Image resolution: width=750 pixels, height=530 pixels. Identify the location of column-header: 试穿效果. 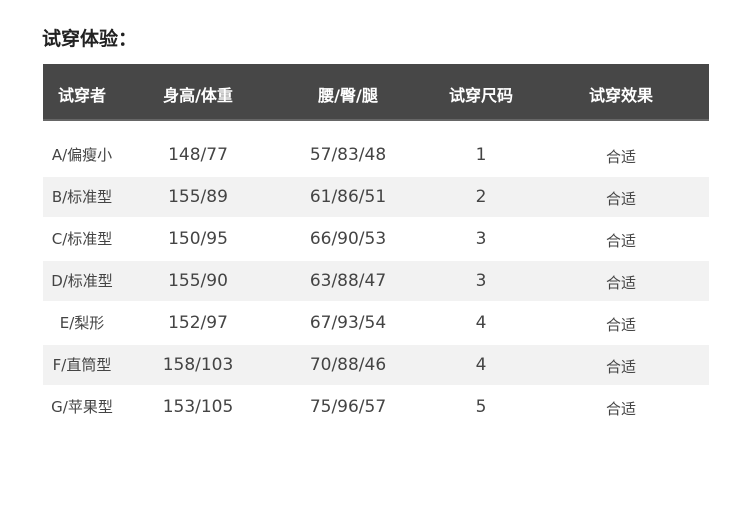
(621, 95).